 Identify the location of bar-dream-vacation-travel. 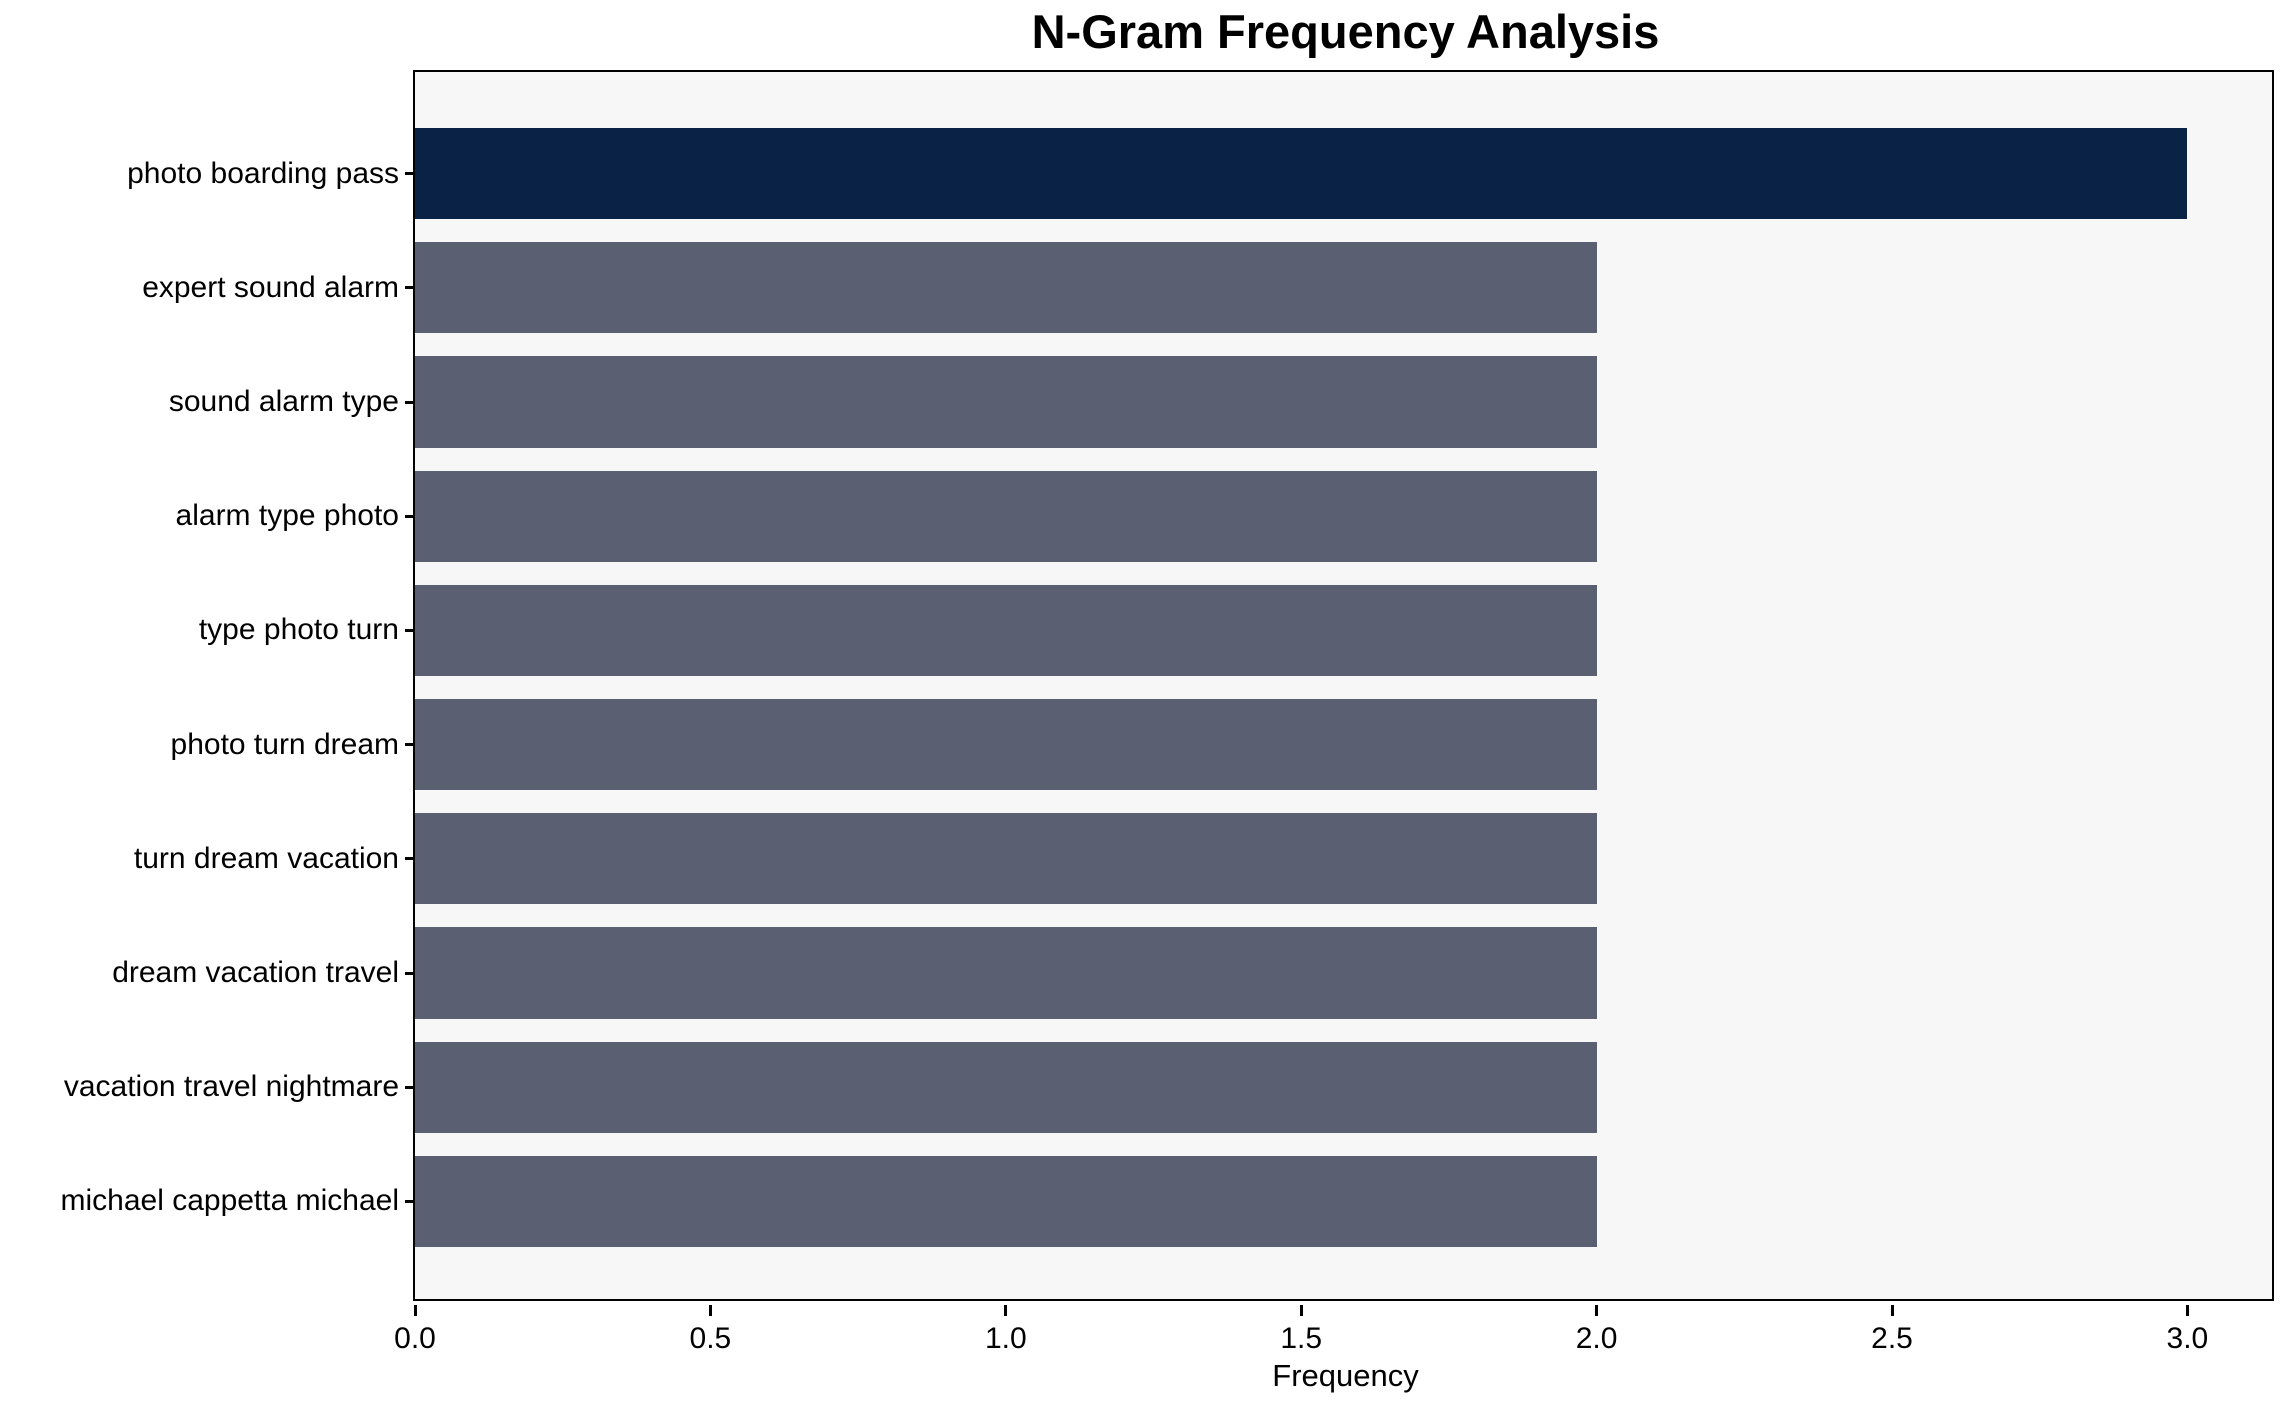
(1006, 973).